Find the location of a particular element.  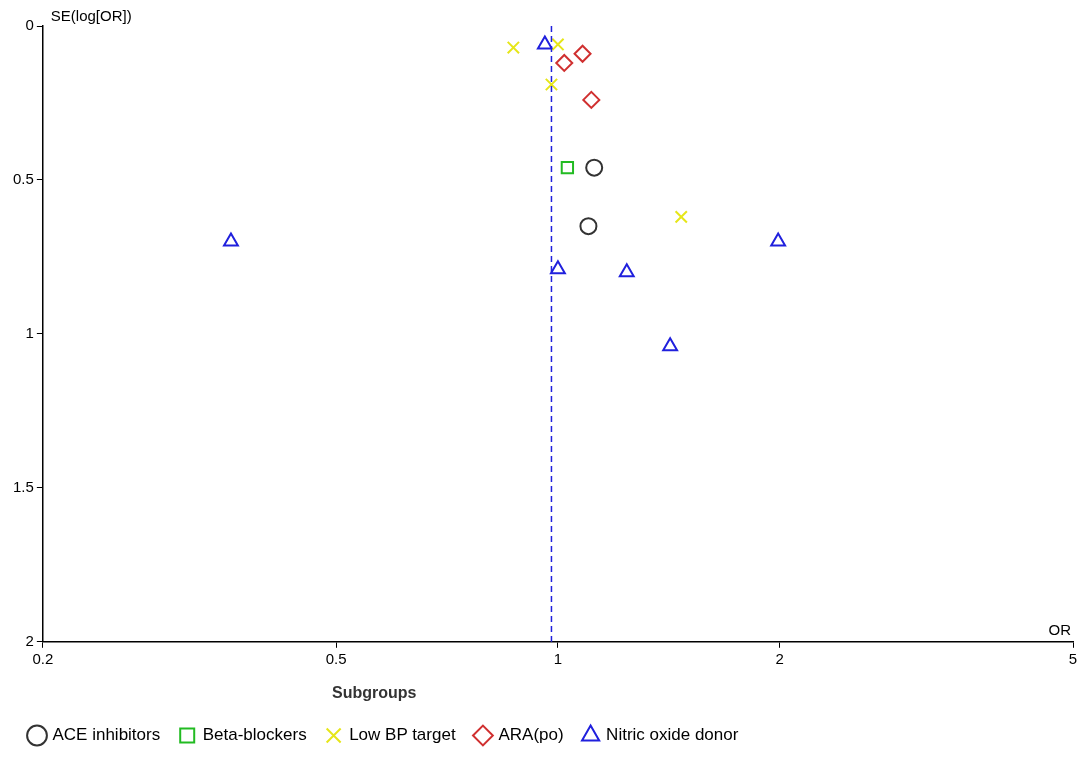

legend-label: Low BP target is located at coordinates (402, 735).